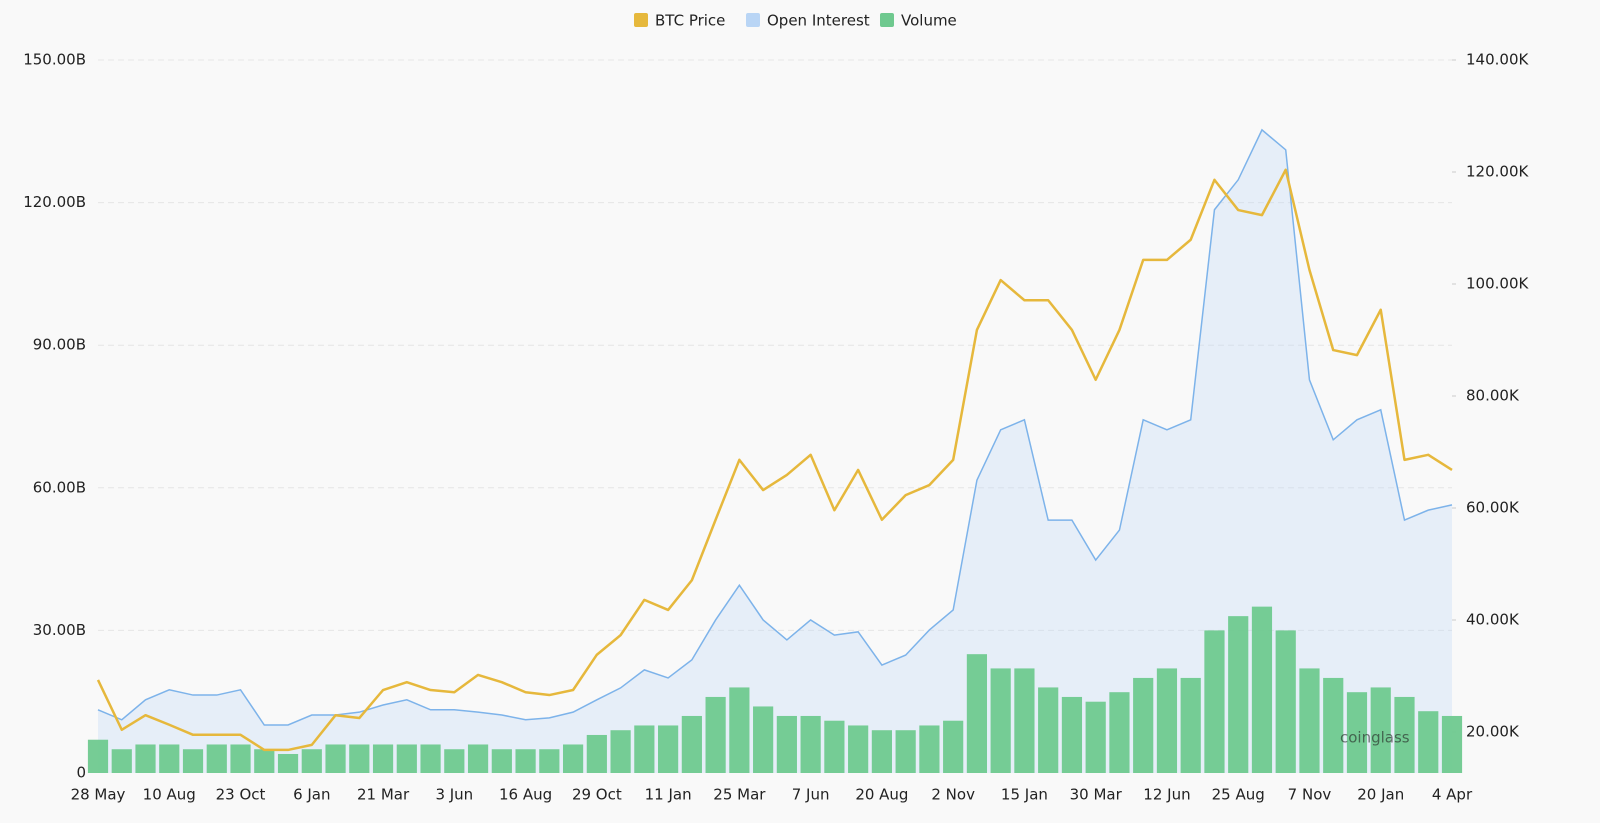 This screenshot has height=823, width=1600. Describe the element at coordinates (81, 773) in the screenshot. I see `y-tick-label: 0` at that location.